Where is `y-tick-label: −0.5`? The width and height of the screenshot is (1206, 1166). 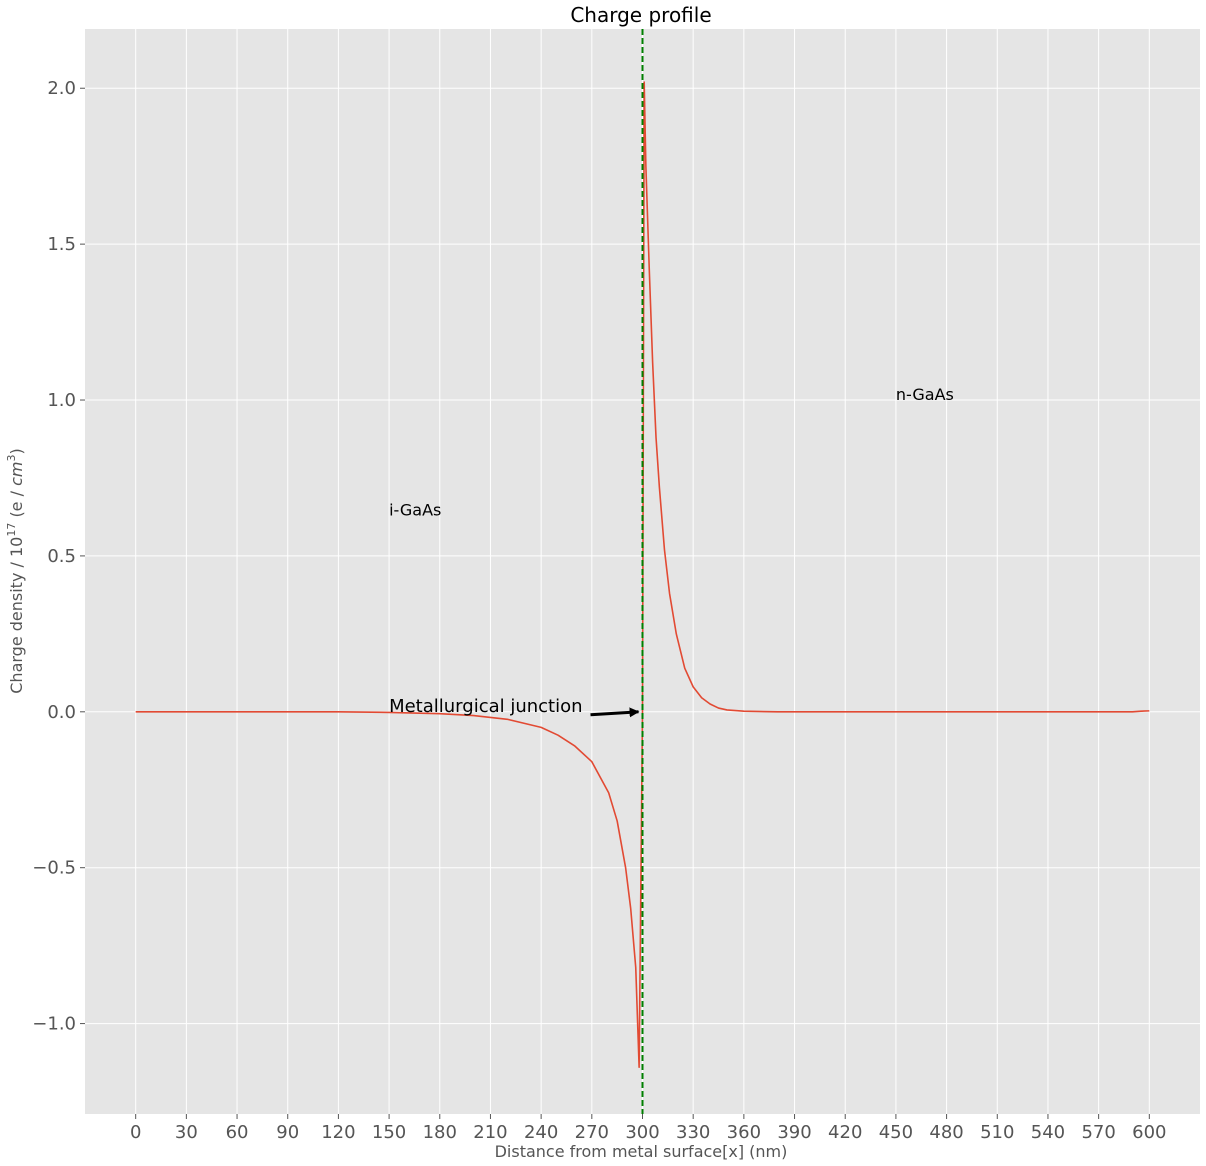 y-tick-label: −0.5 is located at coordinates (54, 868).